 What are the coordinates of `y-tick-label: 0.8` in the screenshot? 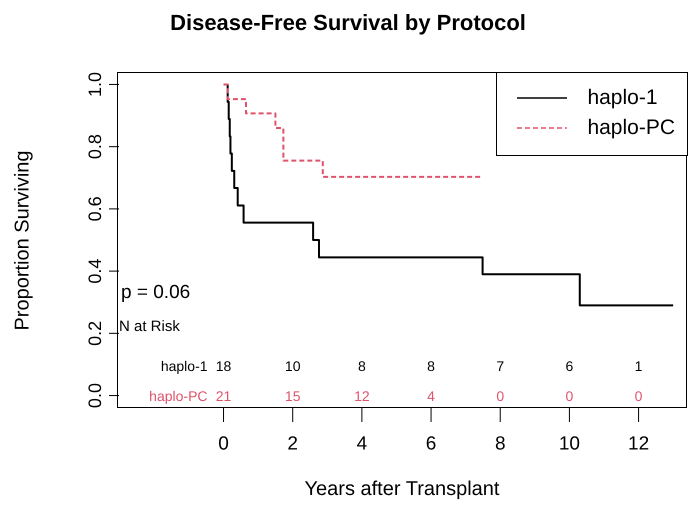 It's located at (95, 147).